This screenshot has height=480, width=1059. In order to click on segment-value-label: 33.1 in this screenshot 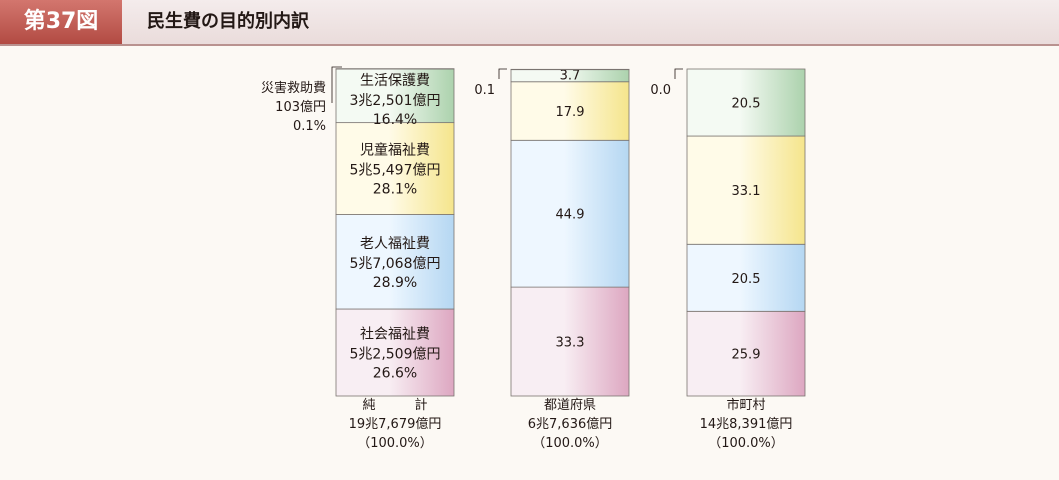, I will do `click(746, 191)`.